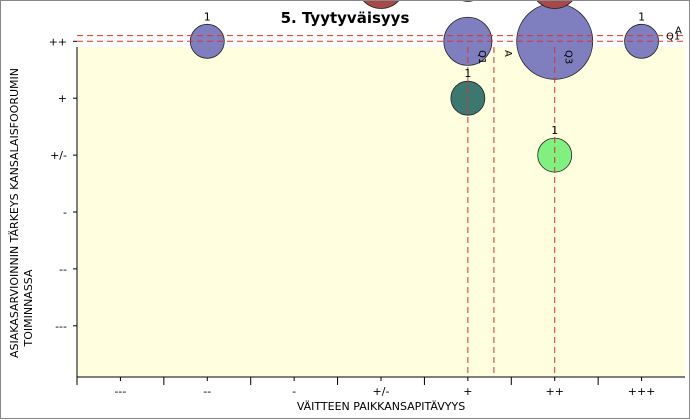 The height and width of the screenshot is (420, 690). I want to click on y-axis-ticks: +++++++/-------, so click(58, 167).